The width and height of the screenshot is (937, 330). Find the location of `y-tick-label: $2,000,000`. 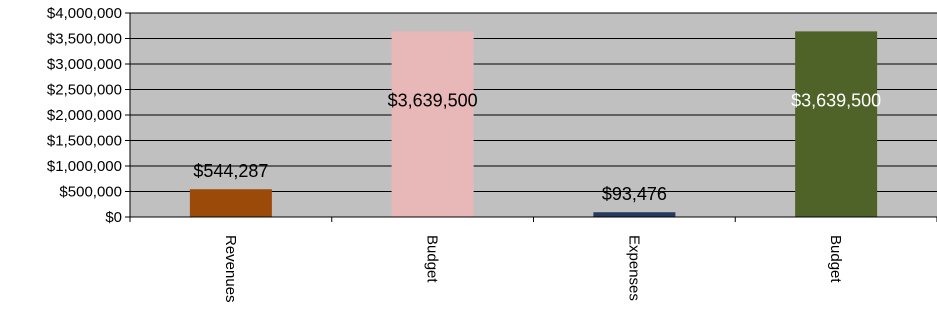

y-tick-label: $2,000,000 is located at coordinates (84, 115).